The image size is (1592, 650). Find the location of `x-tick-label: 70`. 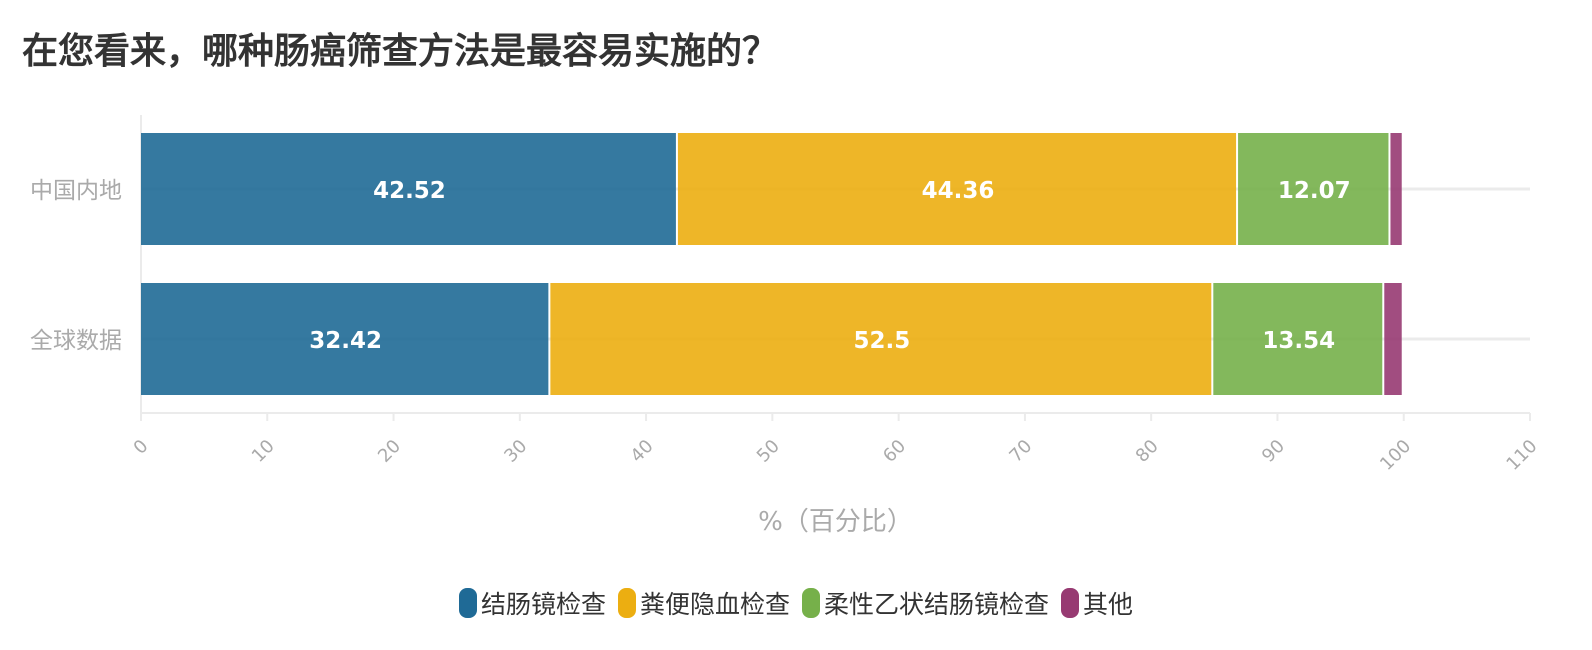

x-tick-label: 70 is located at coordinates (1020, 451).